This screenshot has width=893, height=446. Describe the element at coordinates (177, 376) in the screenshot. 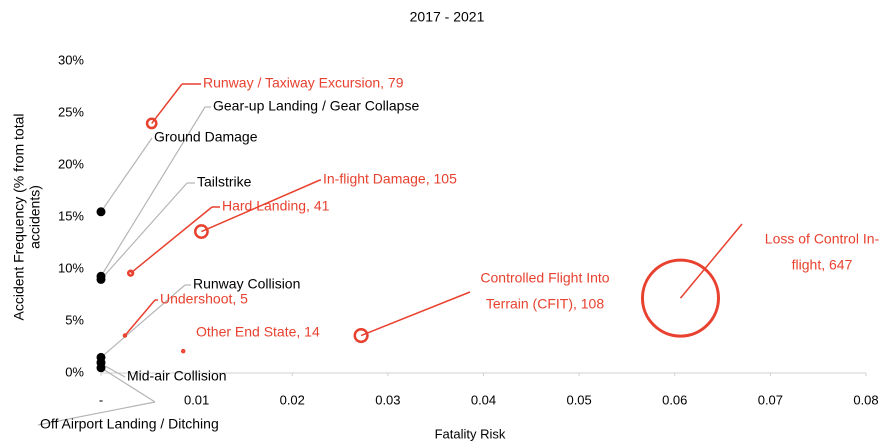

I see `point-label: Mid-air Collision` at that location.